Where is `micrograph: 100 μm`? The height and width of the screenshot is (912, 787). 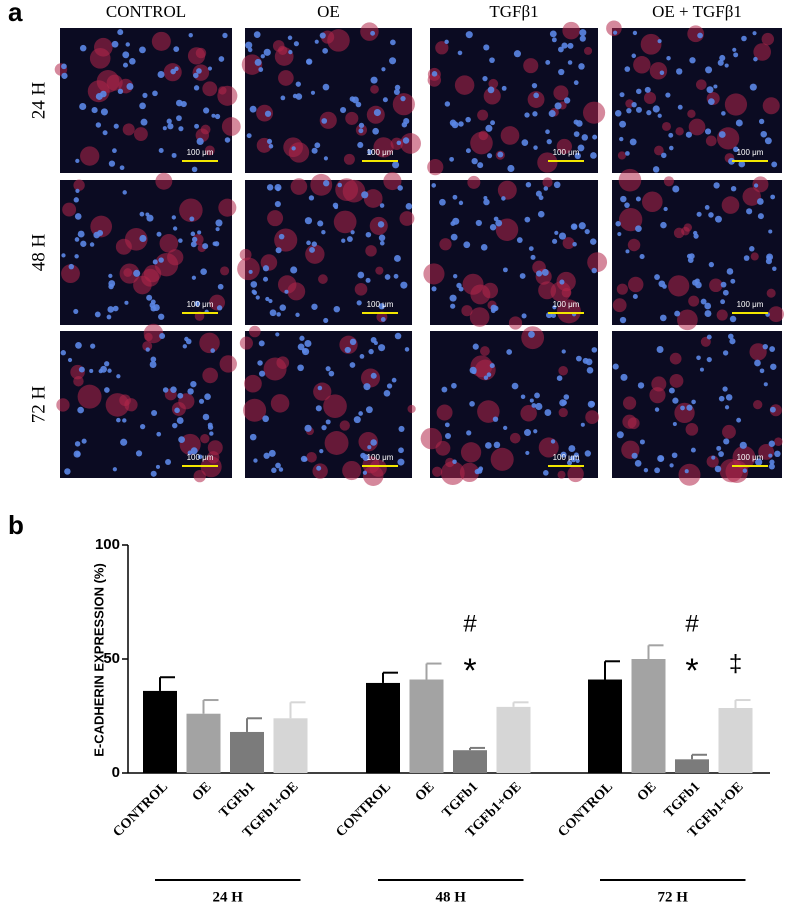
micrograph: 100 μm is located at coordinates (326, 248).